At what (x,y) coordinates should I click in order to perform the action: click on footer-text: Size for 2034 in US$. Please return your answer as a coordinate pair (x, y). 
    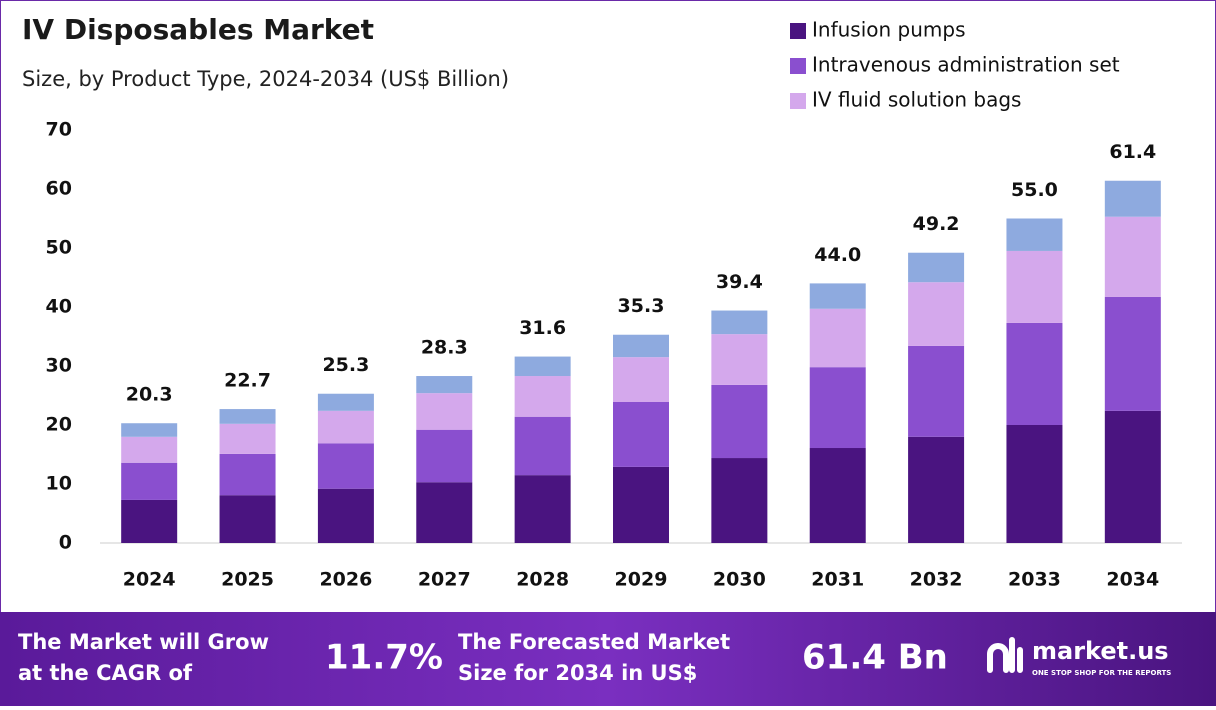
    Looking at the image, I should click on (577, 673).